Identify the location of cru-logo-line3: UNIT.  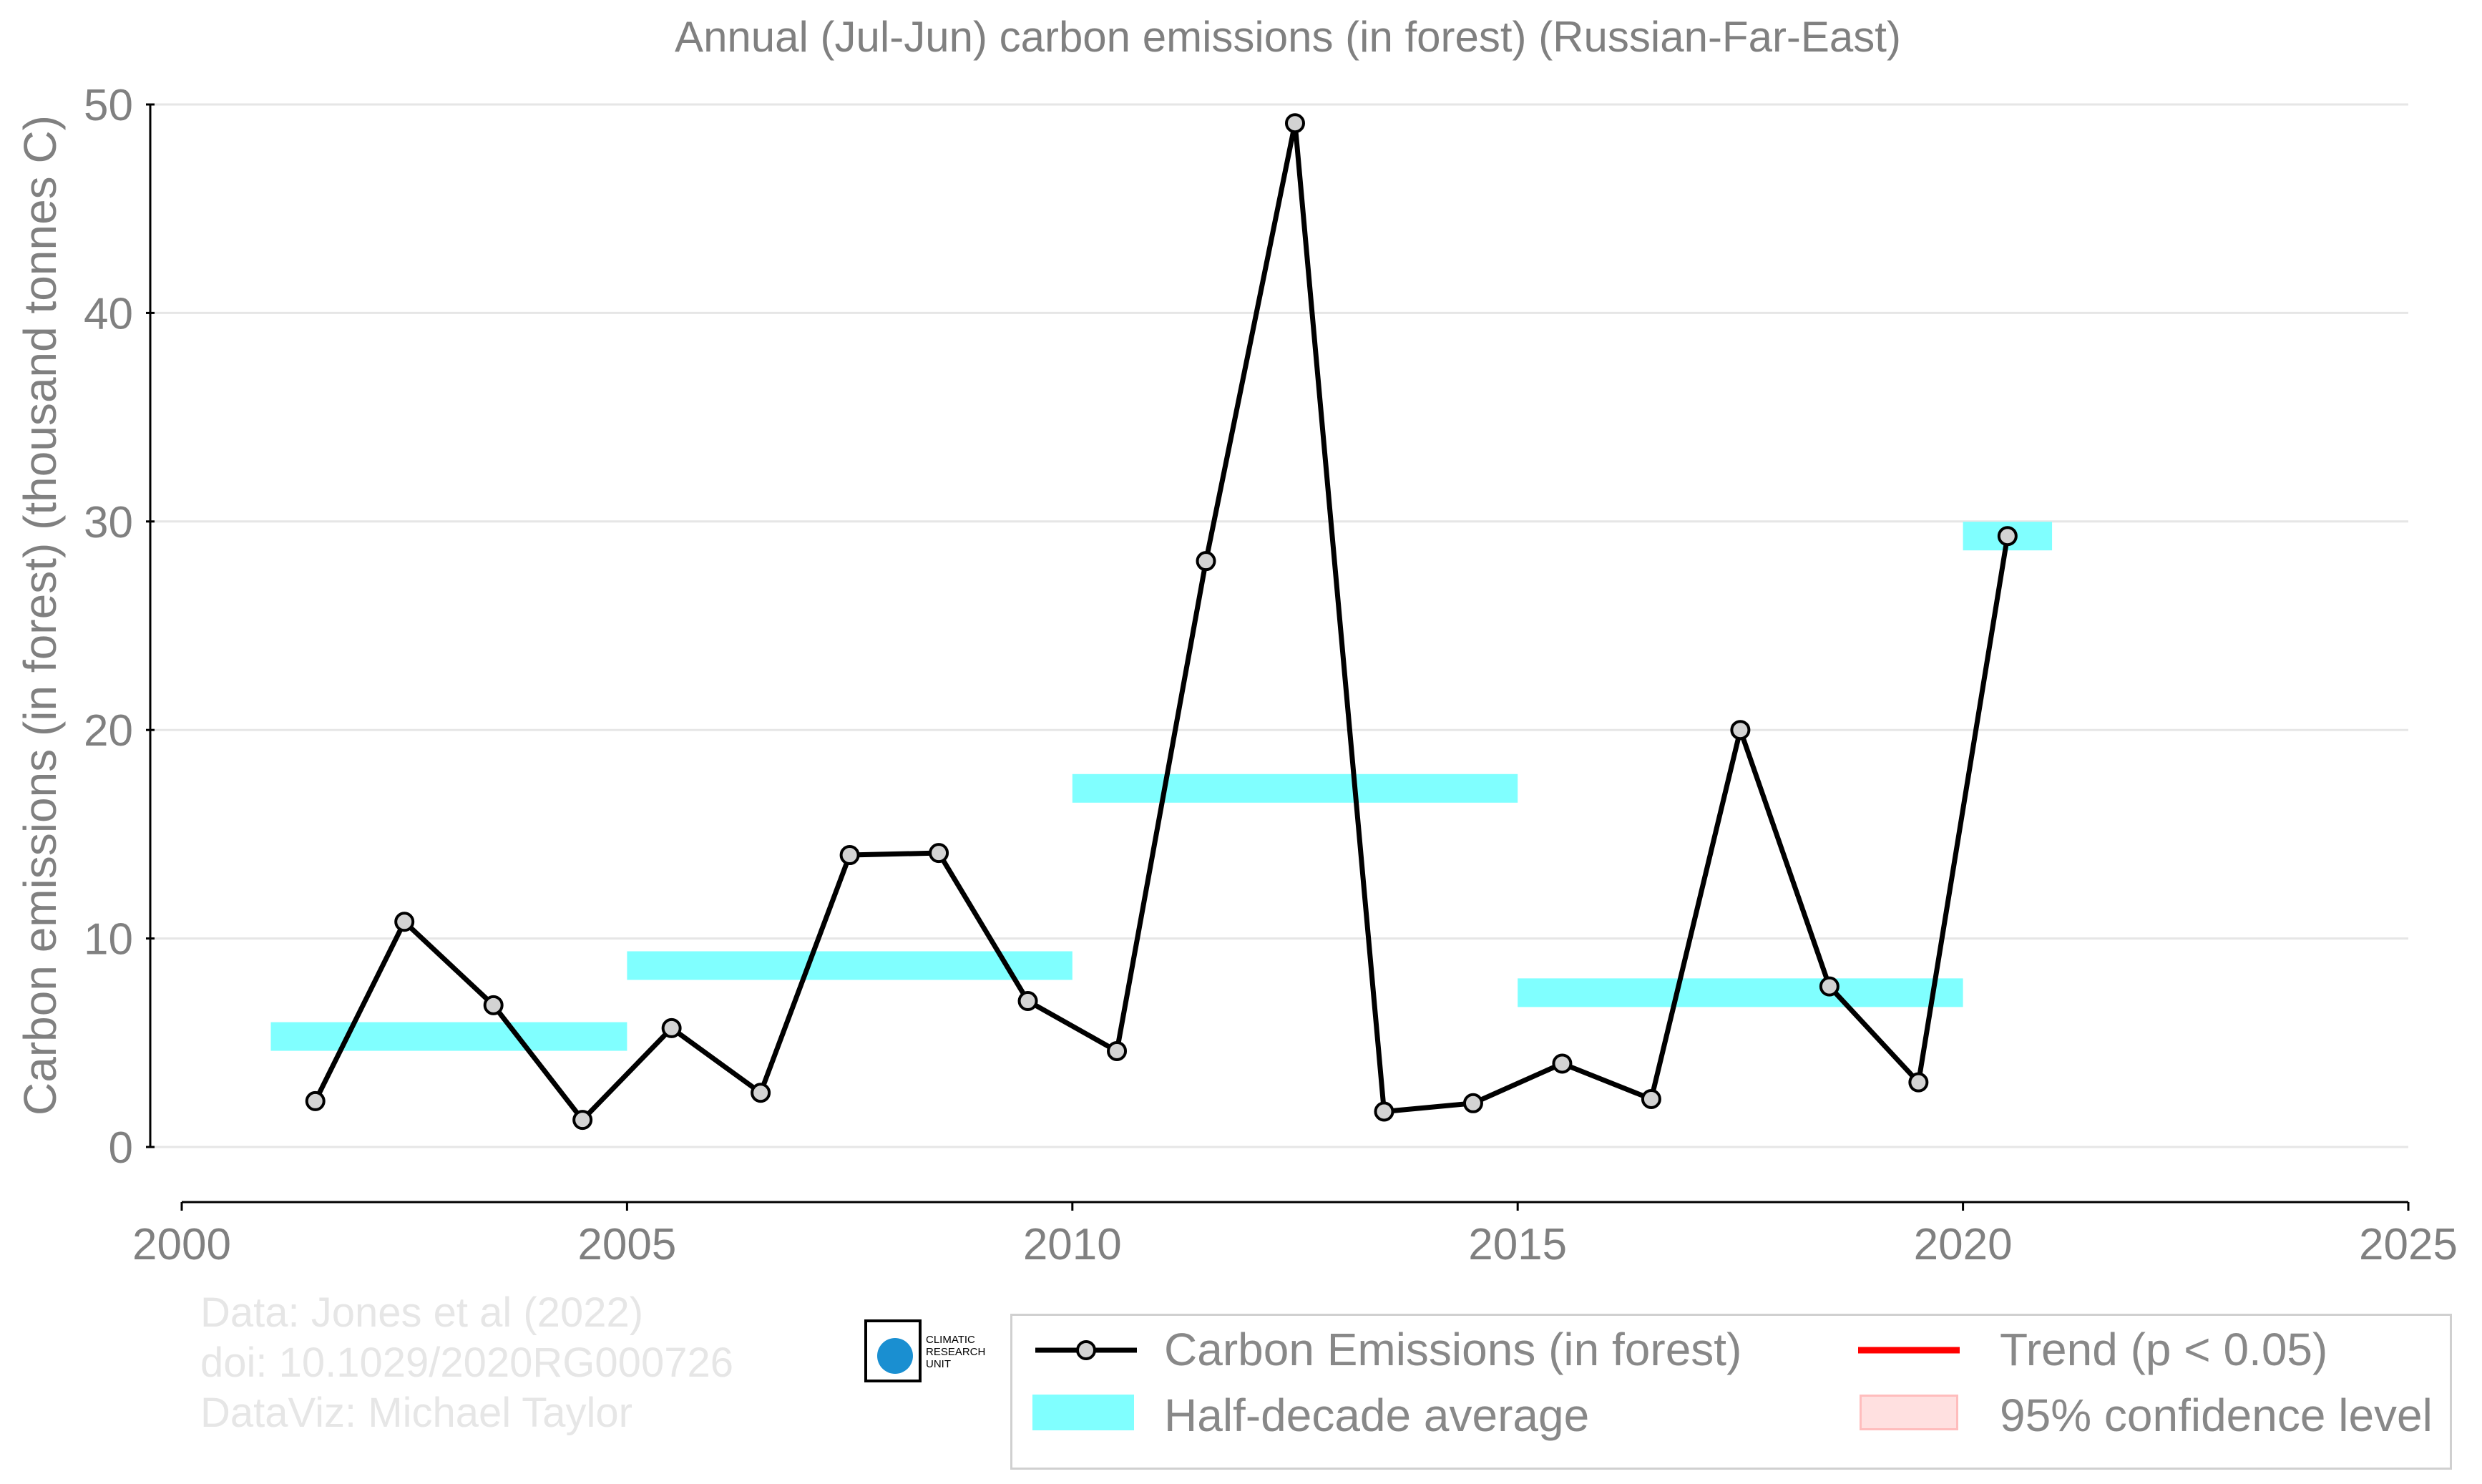
(938, 1364).